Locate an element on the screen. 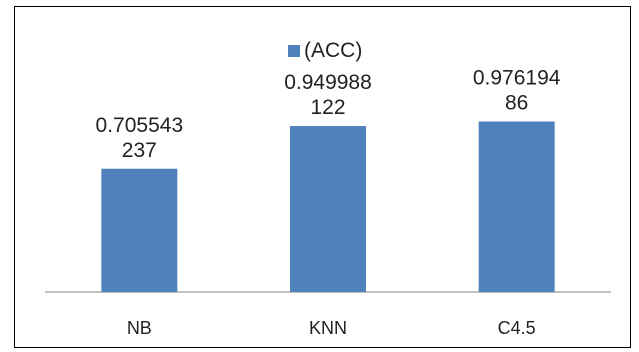  x-tick-label: NB is located at coordinates (139, 328).